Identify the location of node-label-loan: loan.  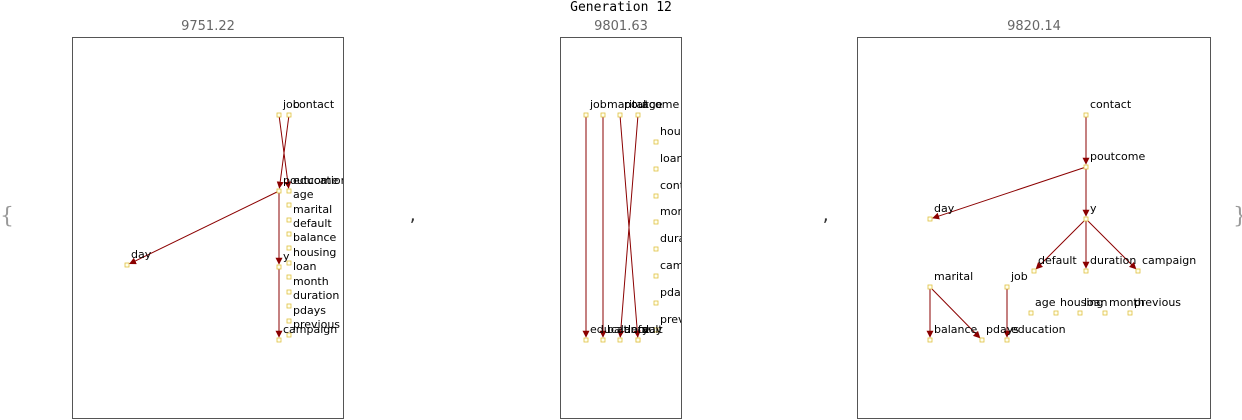
(1096, 302).